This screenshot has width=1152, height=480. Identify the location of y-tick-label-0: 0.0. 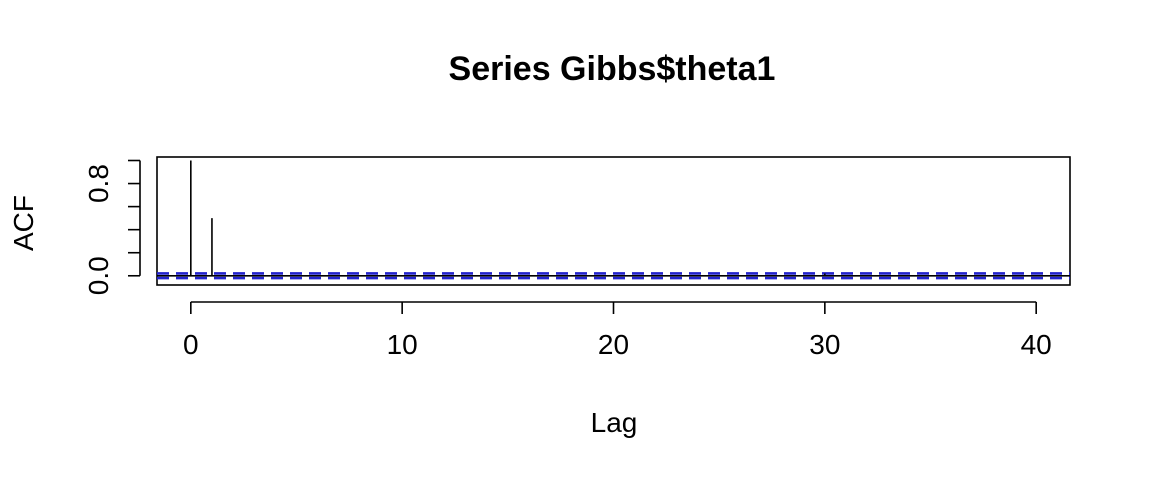
(98, 275).